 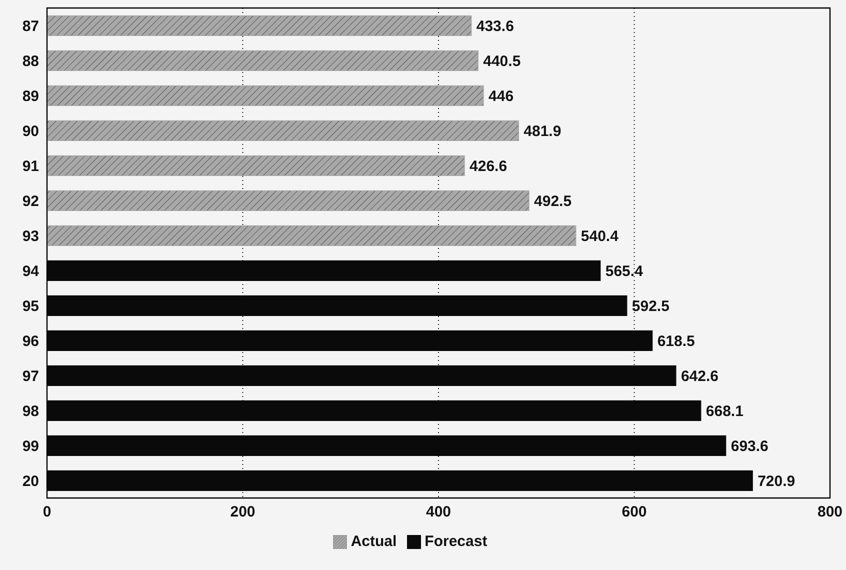 I want to click on y-tick-label: 94, so click(x=31, y=271).